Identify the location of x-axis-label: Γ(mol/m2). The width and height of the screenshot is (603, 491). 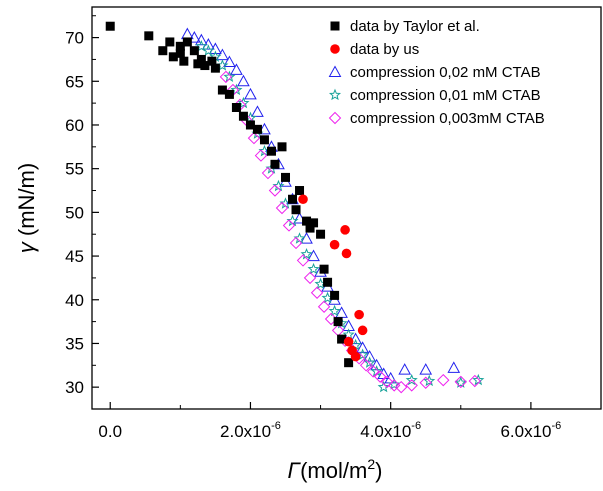
(335, 469).